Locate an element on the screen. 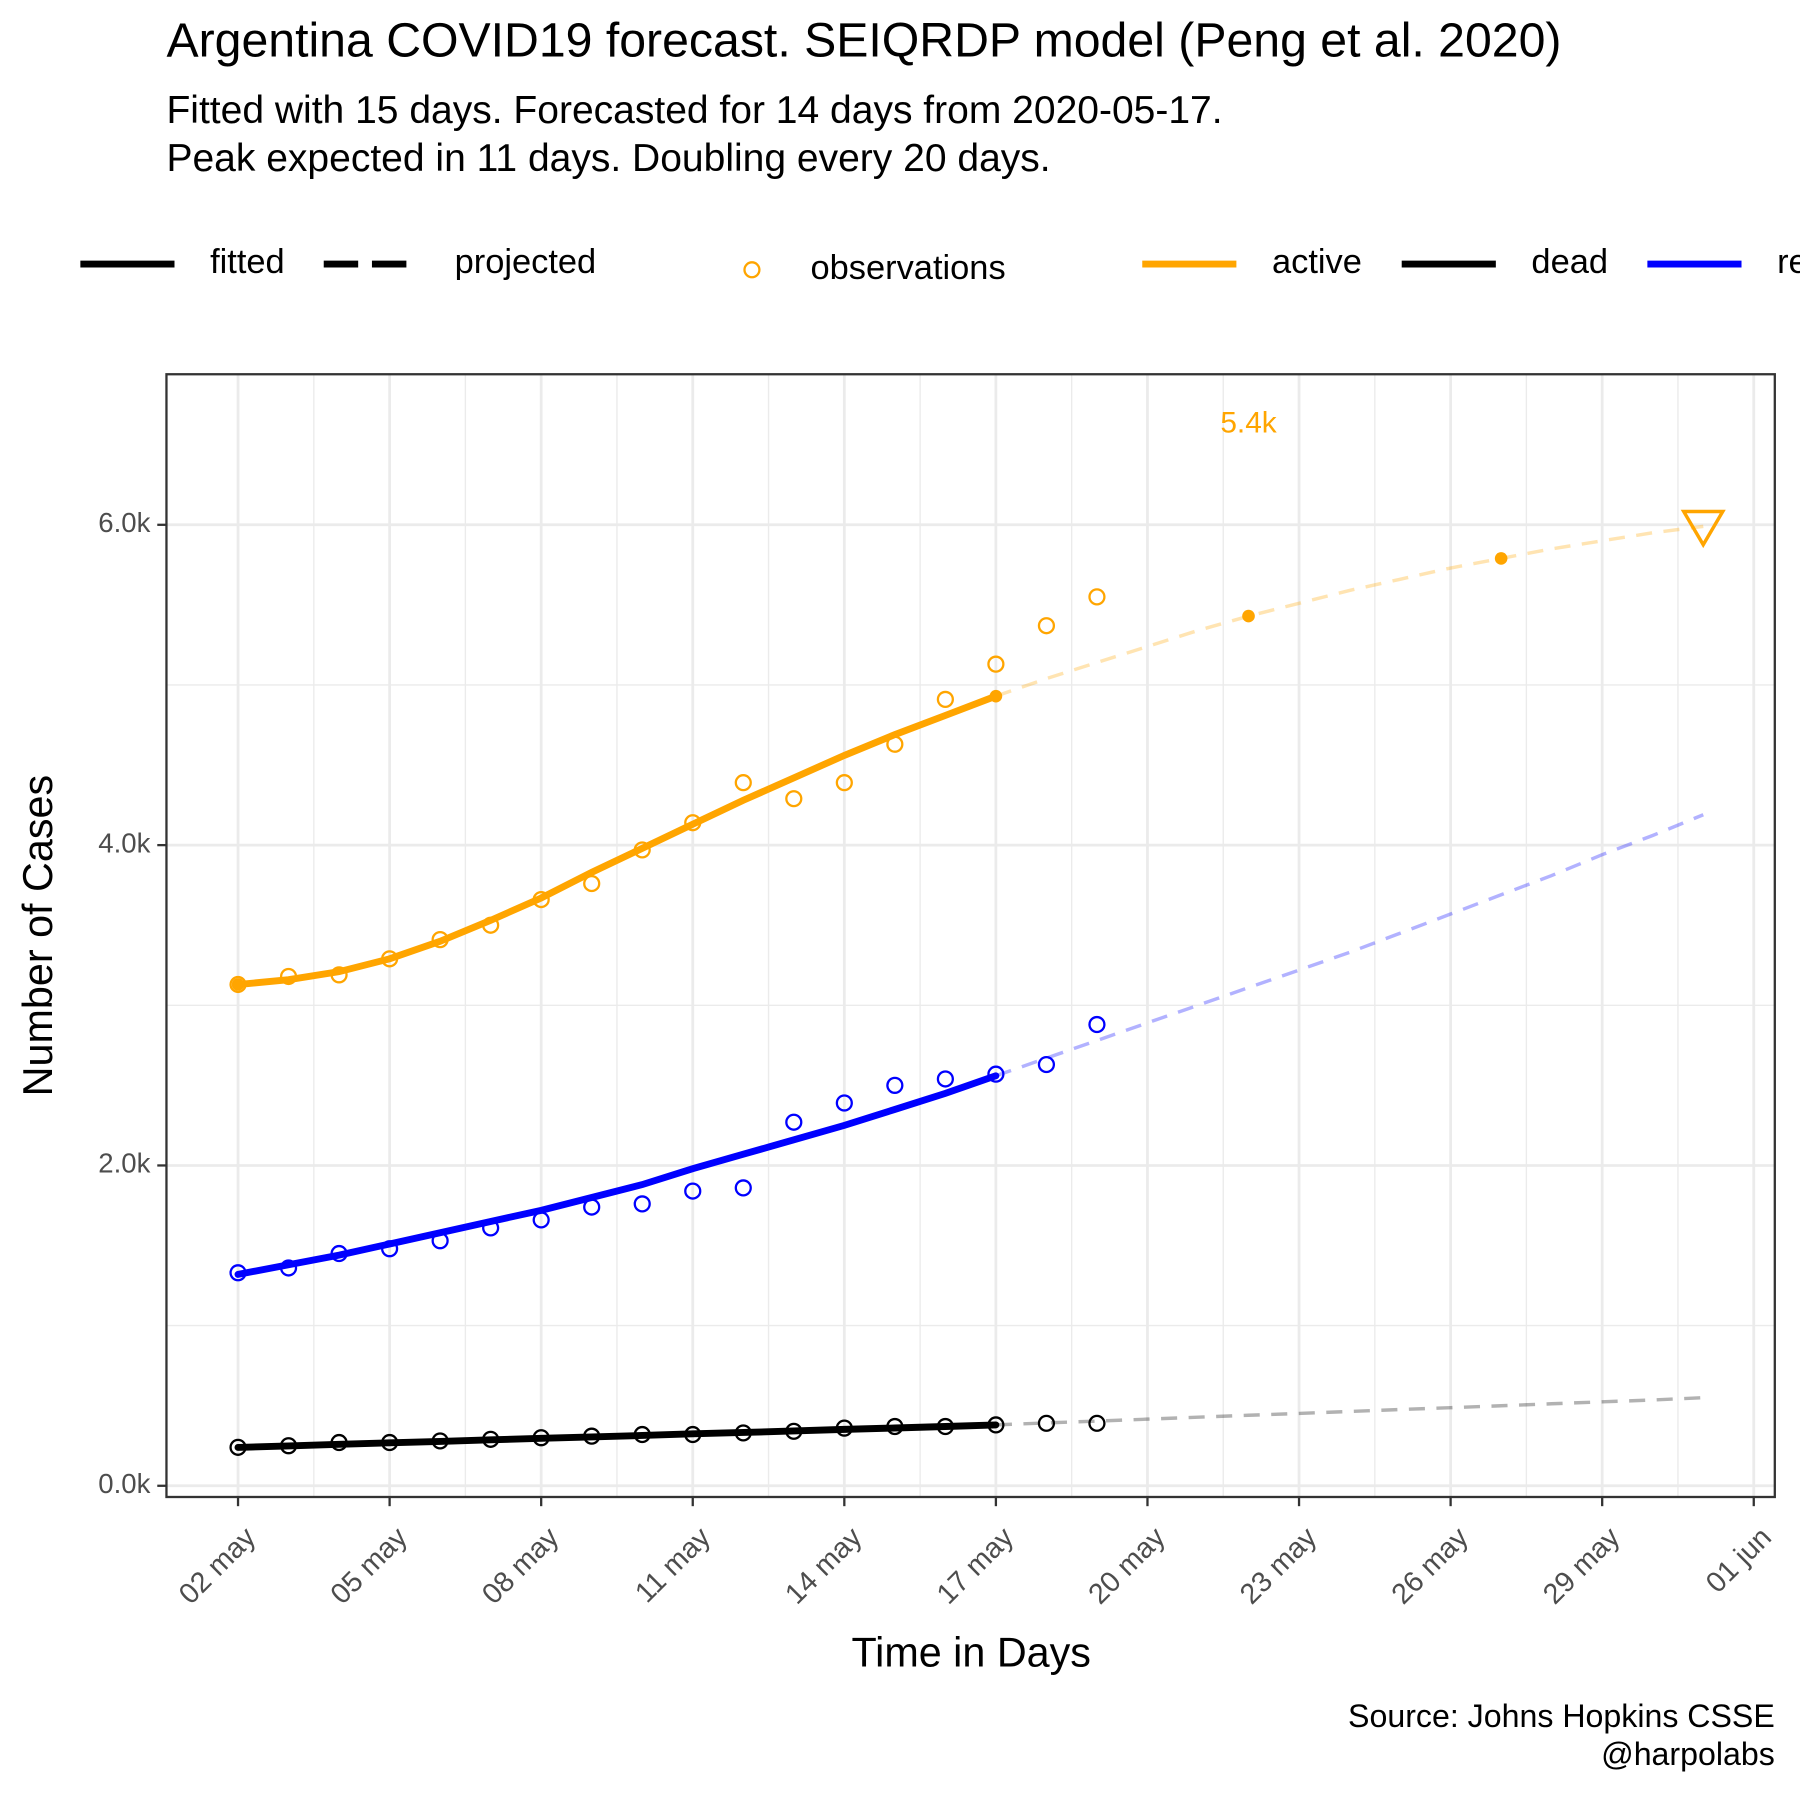 This screenshot has width=1800, height=1800. legend-label: recovered is located at coordinates (1788, 262).